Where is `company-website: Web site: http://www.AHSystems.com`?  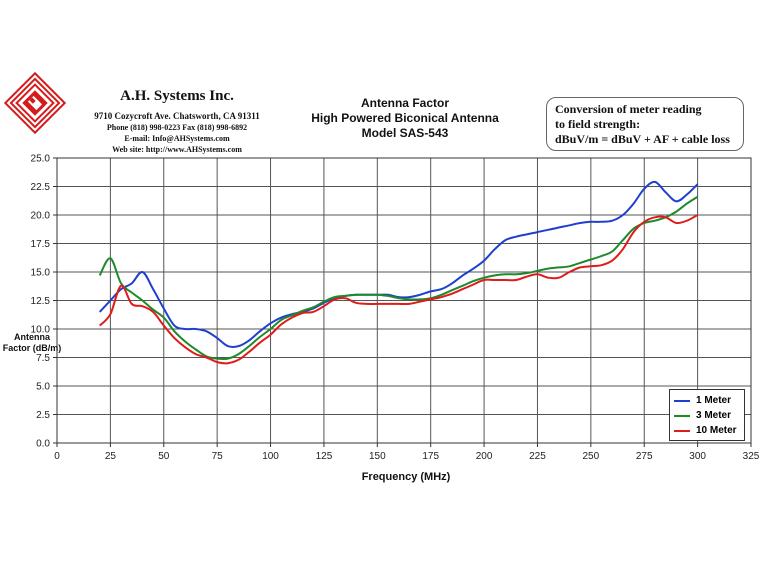 company-website: Web site: http://www.AHSystems.com is located at coordinates (177, 149).